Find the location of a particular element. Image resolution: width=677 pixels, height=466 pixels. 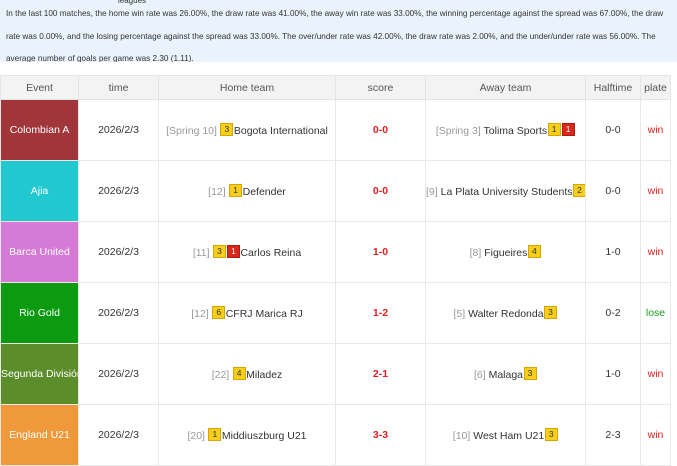

away-team: Tolima Sports is located at coordinates (515, 131).